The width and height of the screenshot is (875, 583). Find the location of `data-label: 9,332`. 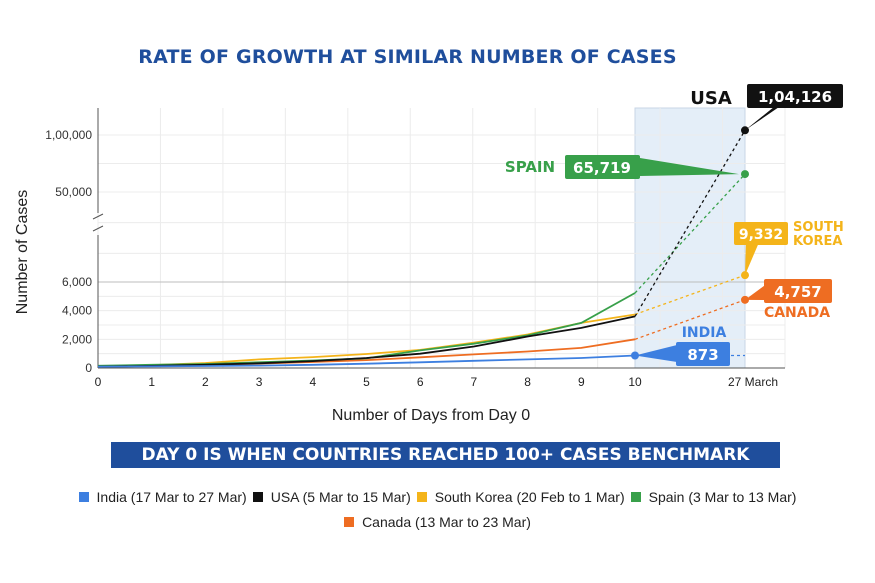

data-label: 9,332 is located at coordinates (761, 235).